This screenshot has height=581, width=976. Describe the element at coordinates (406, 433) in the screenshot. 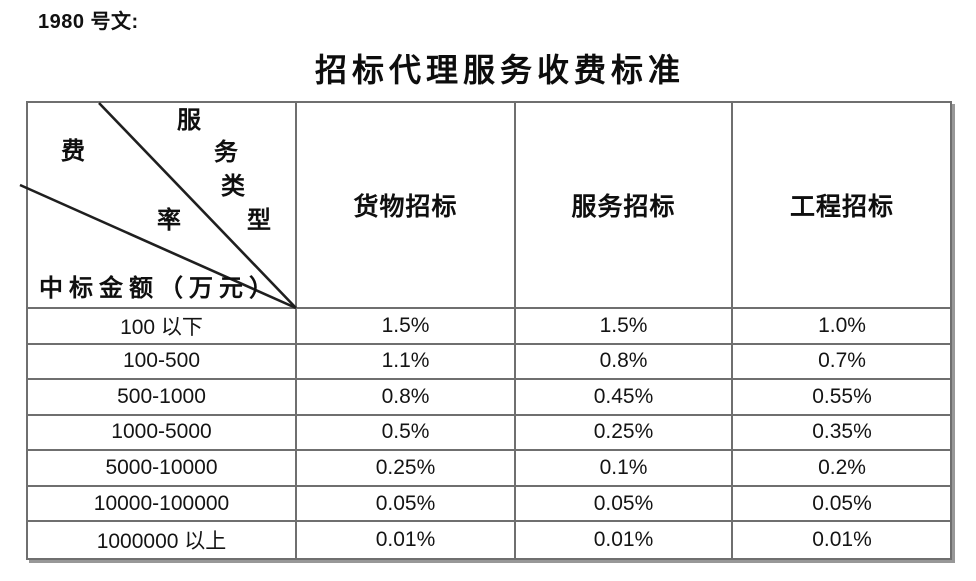

I see `fee-value: 0.5%` at that location.